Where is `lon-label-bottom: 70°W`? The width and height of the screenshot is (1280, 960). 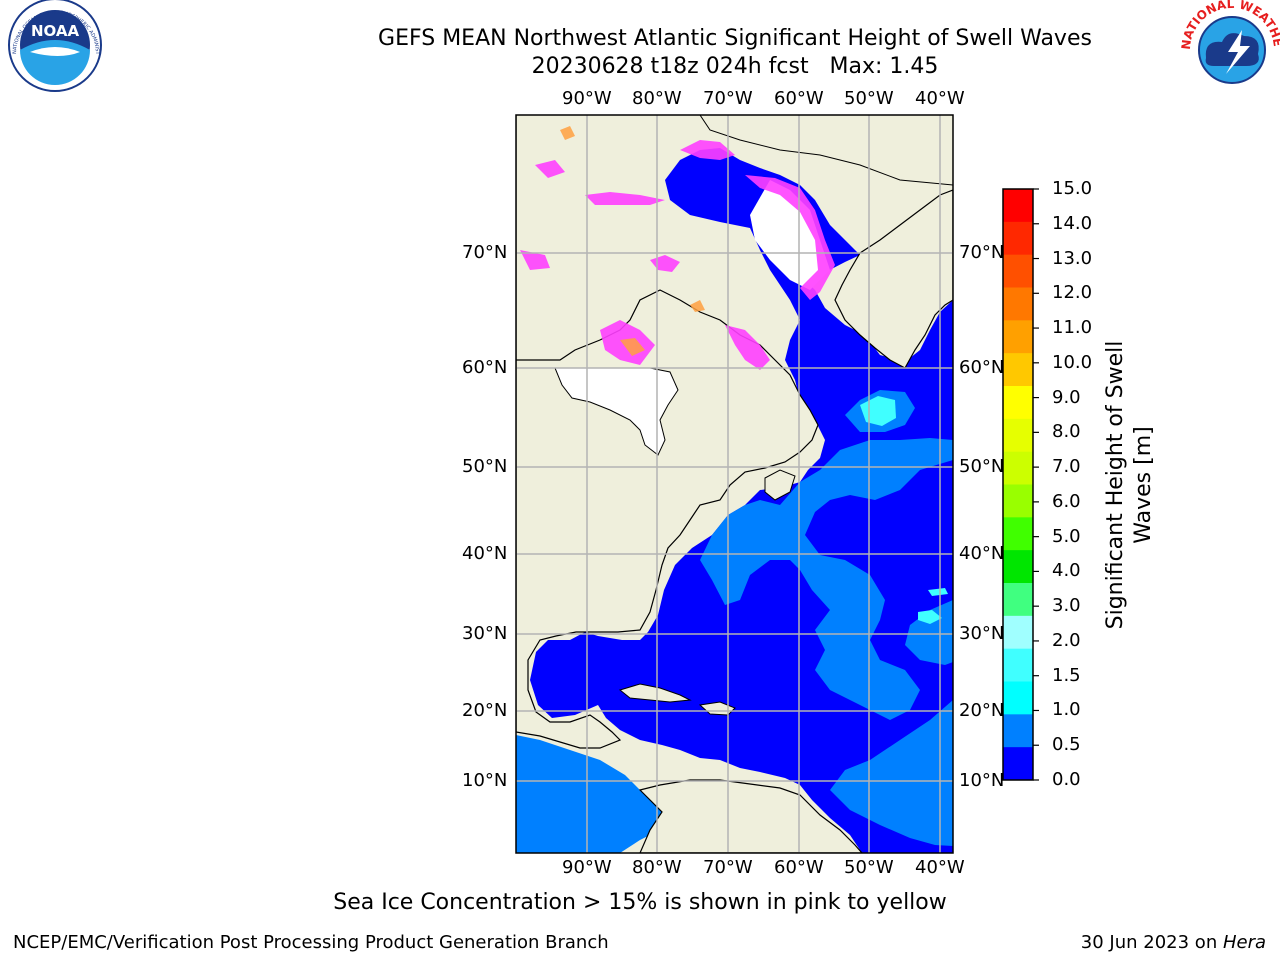 lon-label-bottom: 70°W is located at coordinates (728, 867).